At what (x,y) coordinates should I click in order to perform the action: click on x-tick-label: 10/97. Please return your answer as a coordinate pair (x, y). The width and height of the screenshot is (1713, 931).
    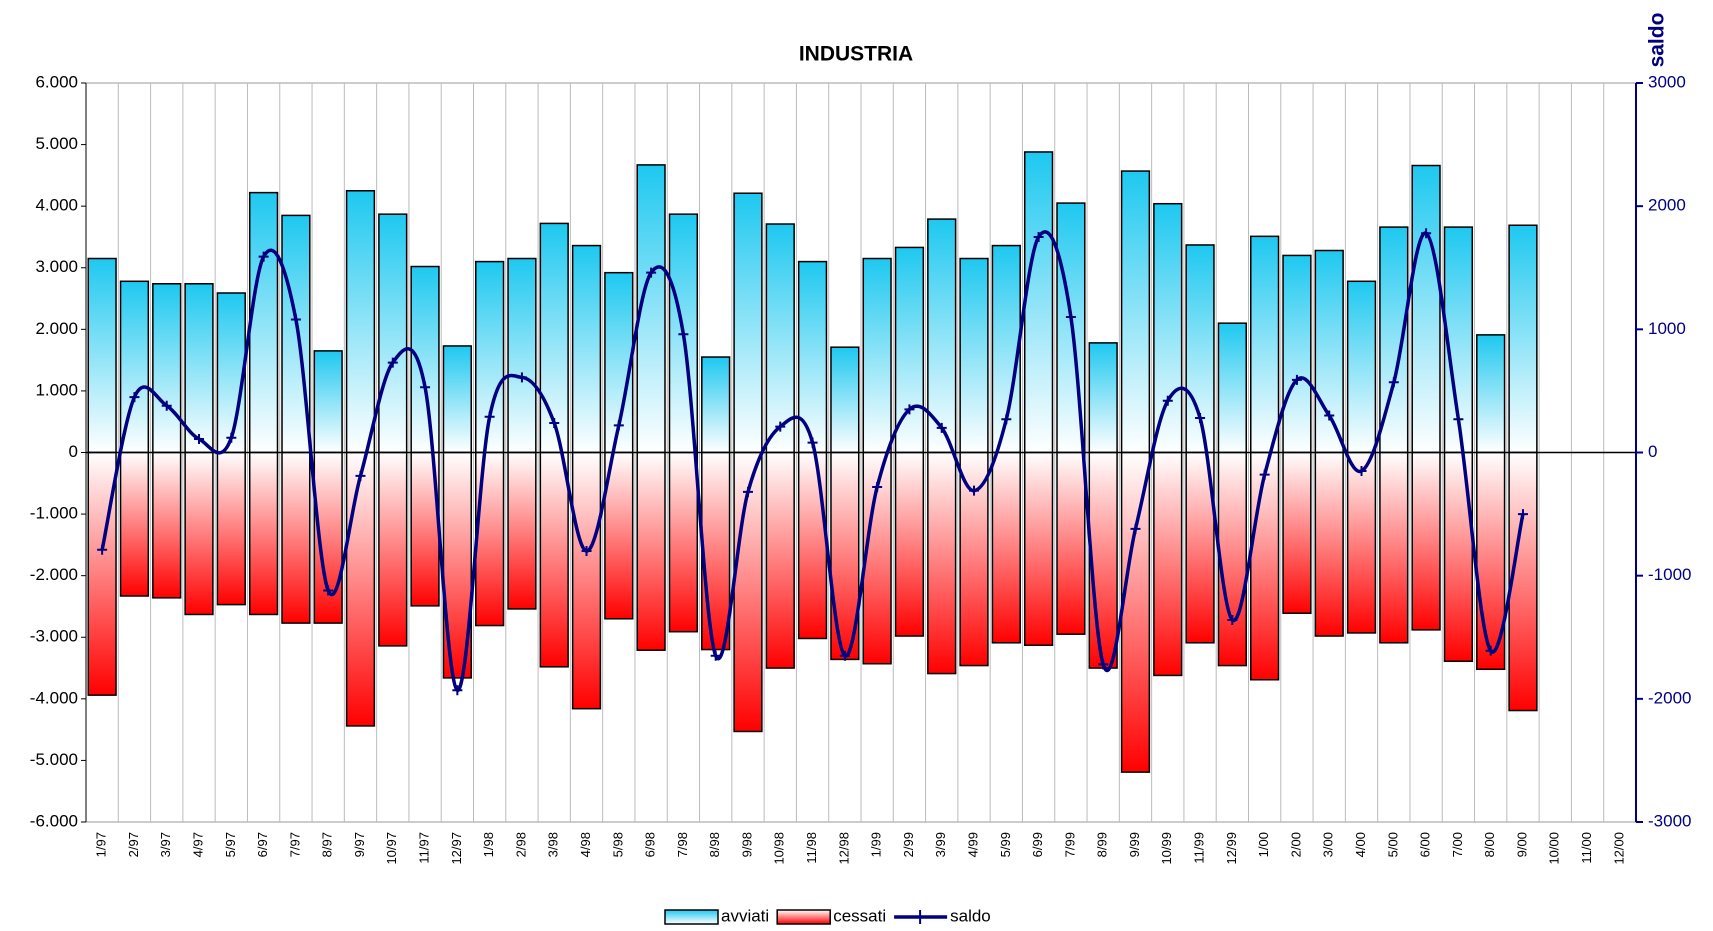
    Looking at the image, I should click on (391, 848).